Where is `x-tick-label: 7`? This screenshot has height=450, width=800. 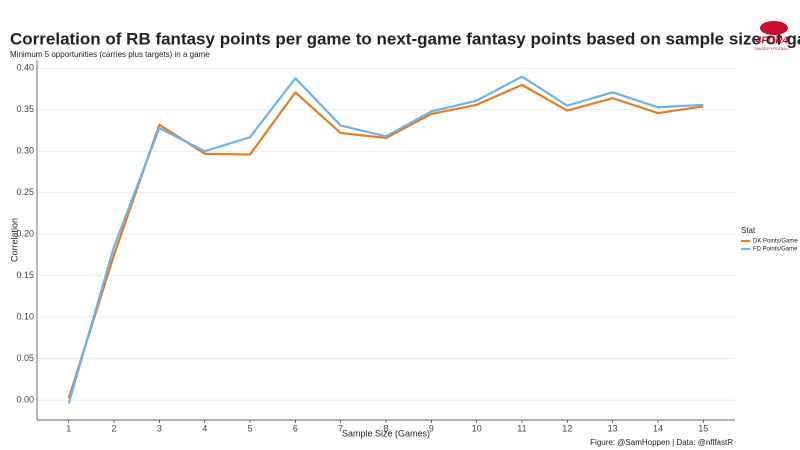
x-tick-label: 7 is located at coordinates (340, 428).